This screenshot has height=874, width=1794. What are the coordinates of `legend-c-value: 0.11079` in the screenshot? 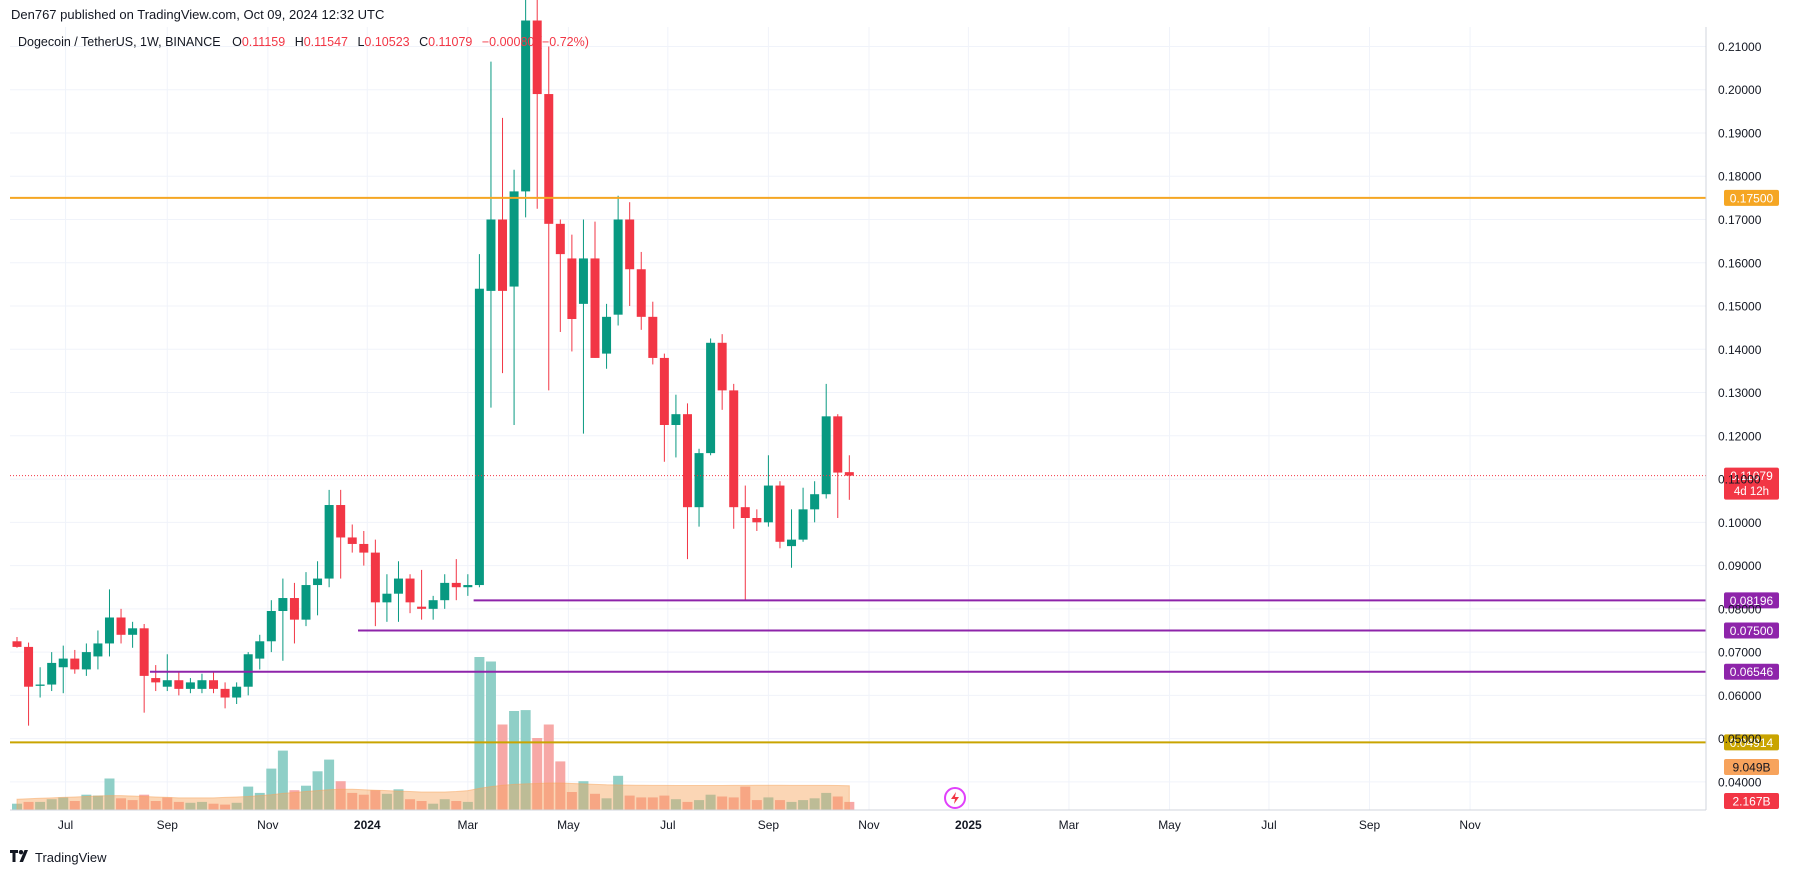 It's located at (450, 42).